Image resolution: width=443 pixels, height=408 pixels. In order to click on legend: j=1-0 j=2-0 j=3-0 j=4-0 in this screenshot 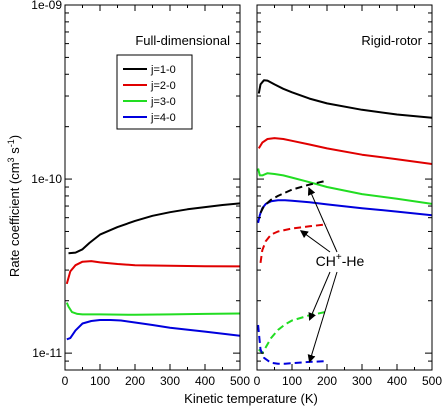, I will do `click(154, 92)`.